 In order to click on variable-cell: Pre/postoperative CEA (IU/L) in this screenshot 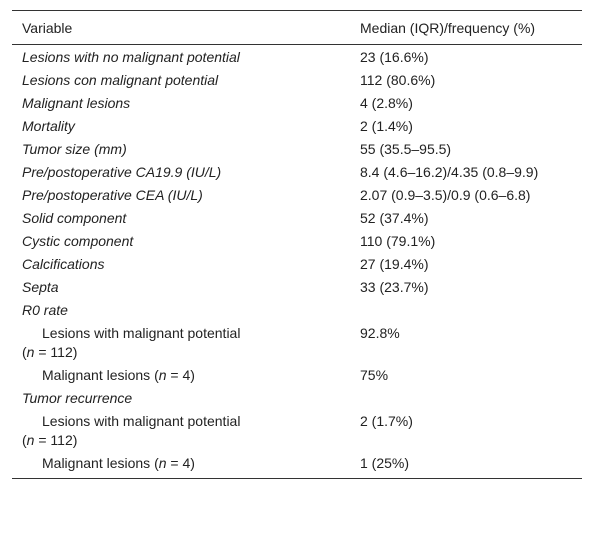, I will do `click(181, 195)`.